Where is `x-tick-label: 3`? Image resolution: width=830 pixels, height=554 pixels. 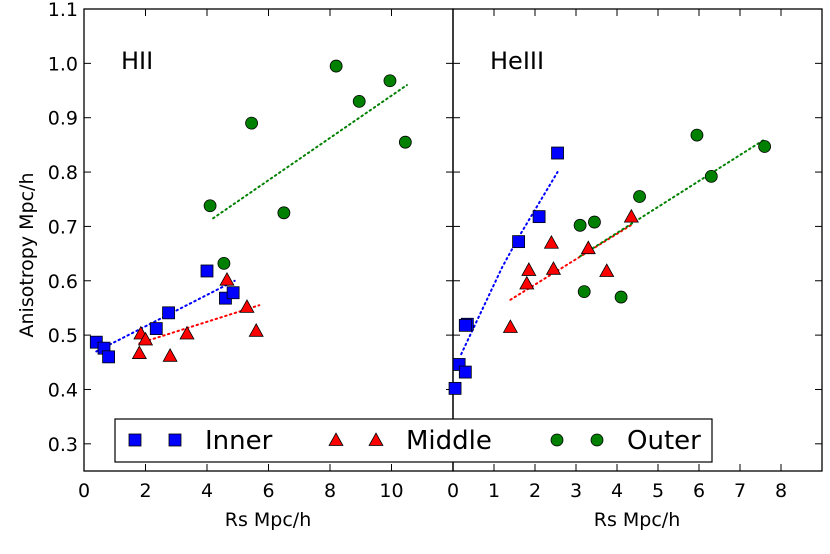 x-tick-label: 3 is located at coordinates (576, 491).